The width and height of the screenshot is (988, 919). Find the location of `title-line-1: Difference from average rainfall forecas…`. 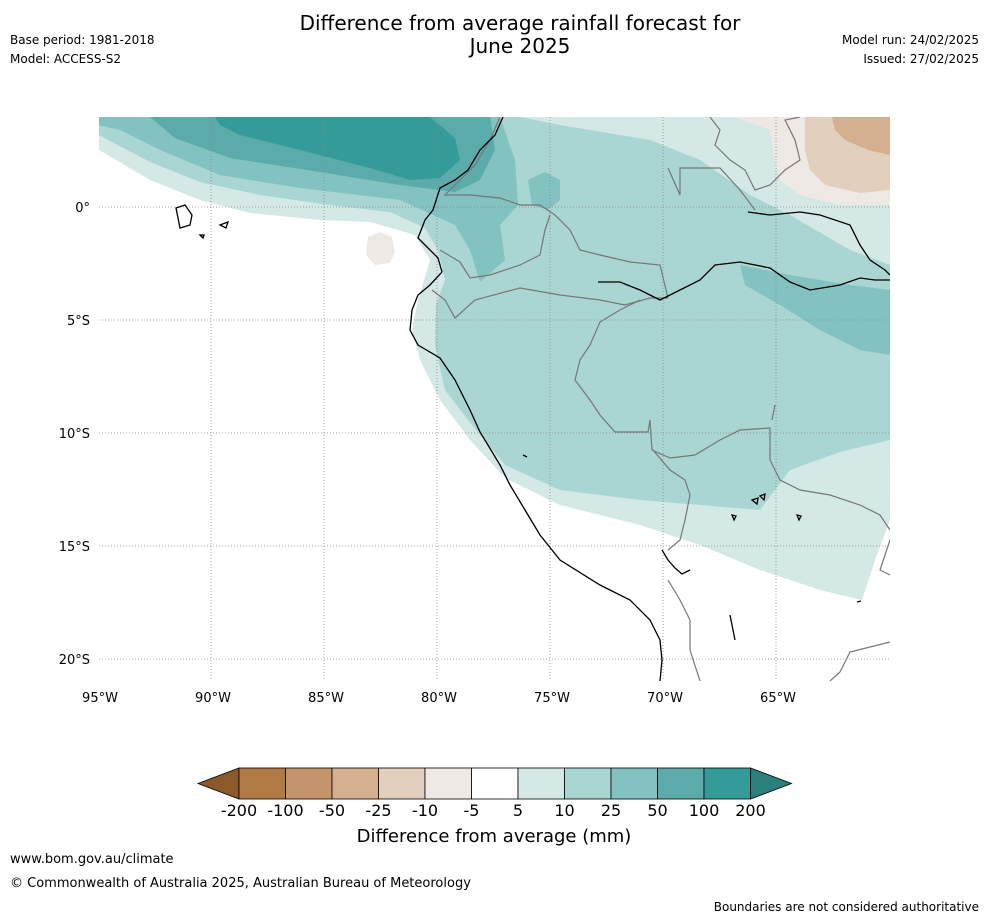

title-line-1: Difference from average rainfall forecas… is located at coordinates (520, 23).